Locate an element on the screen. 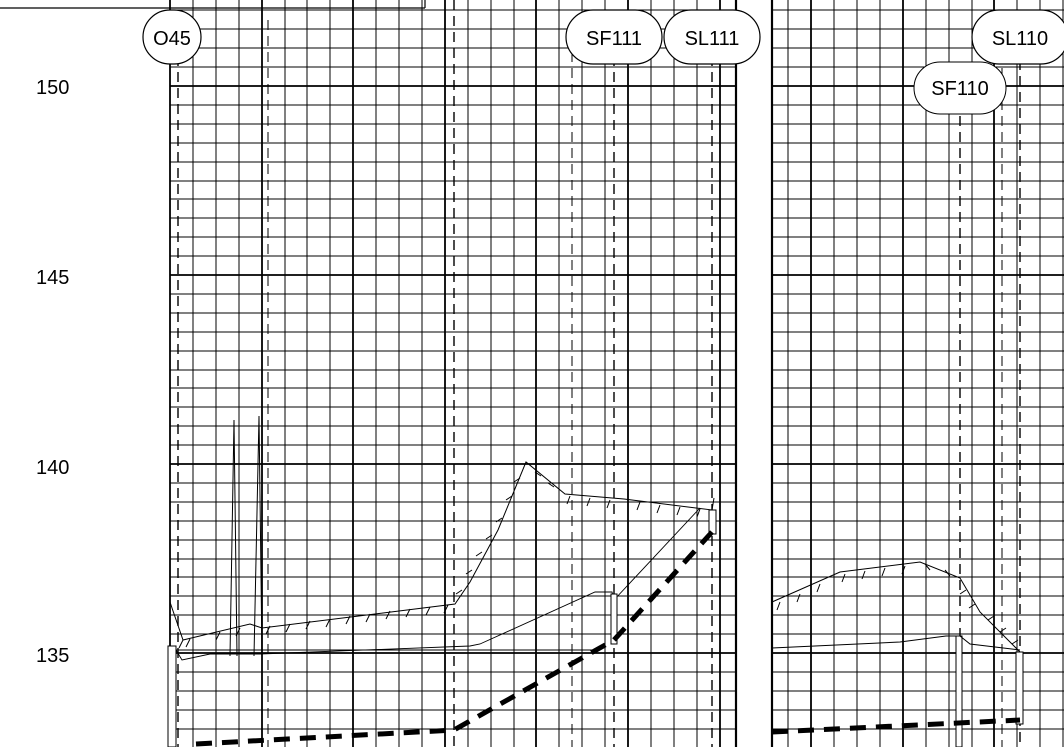 Image resolution: width=1064 pixels, height=747 pixels. panel-gap-edges is located at coordinates (754, 373).